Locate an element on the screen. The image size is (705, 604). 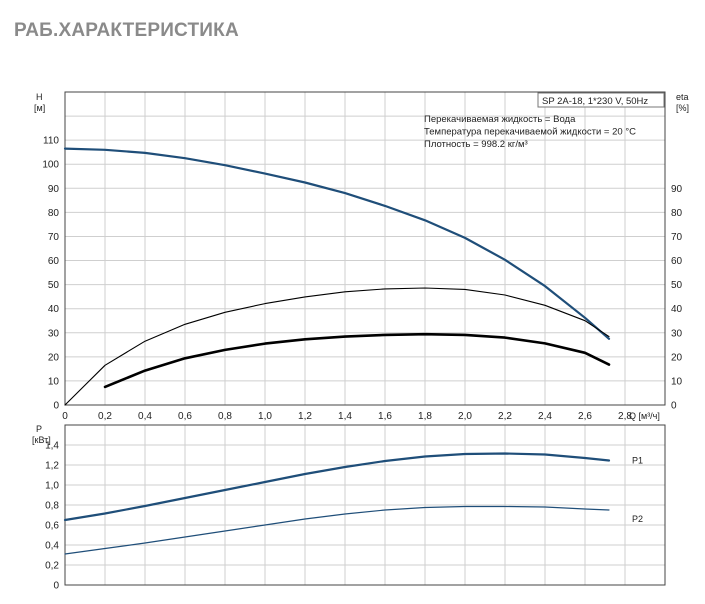
y-left-axis-label: H is located at coordinates (39, 97).